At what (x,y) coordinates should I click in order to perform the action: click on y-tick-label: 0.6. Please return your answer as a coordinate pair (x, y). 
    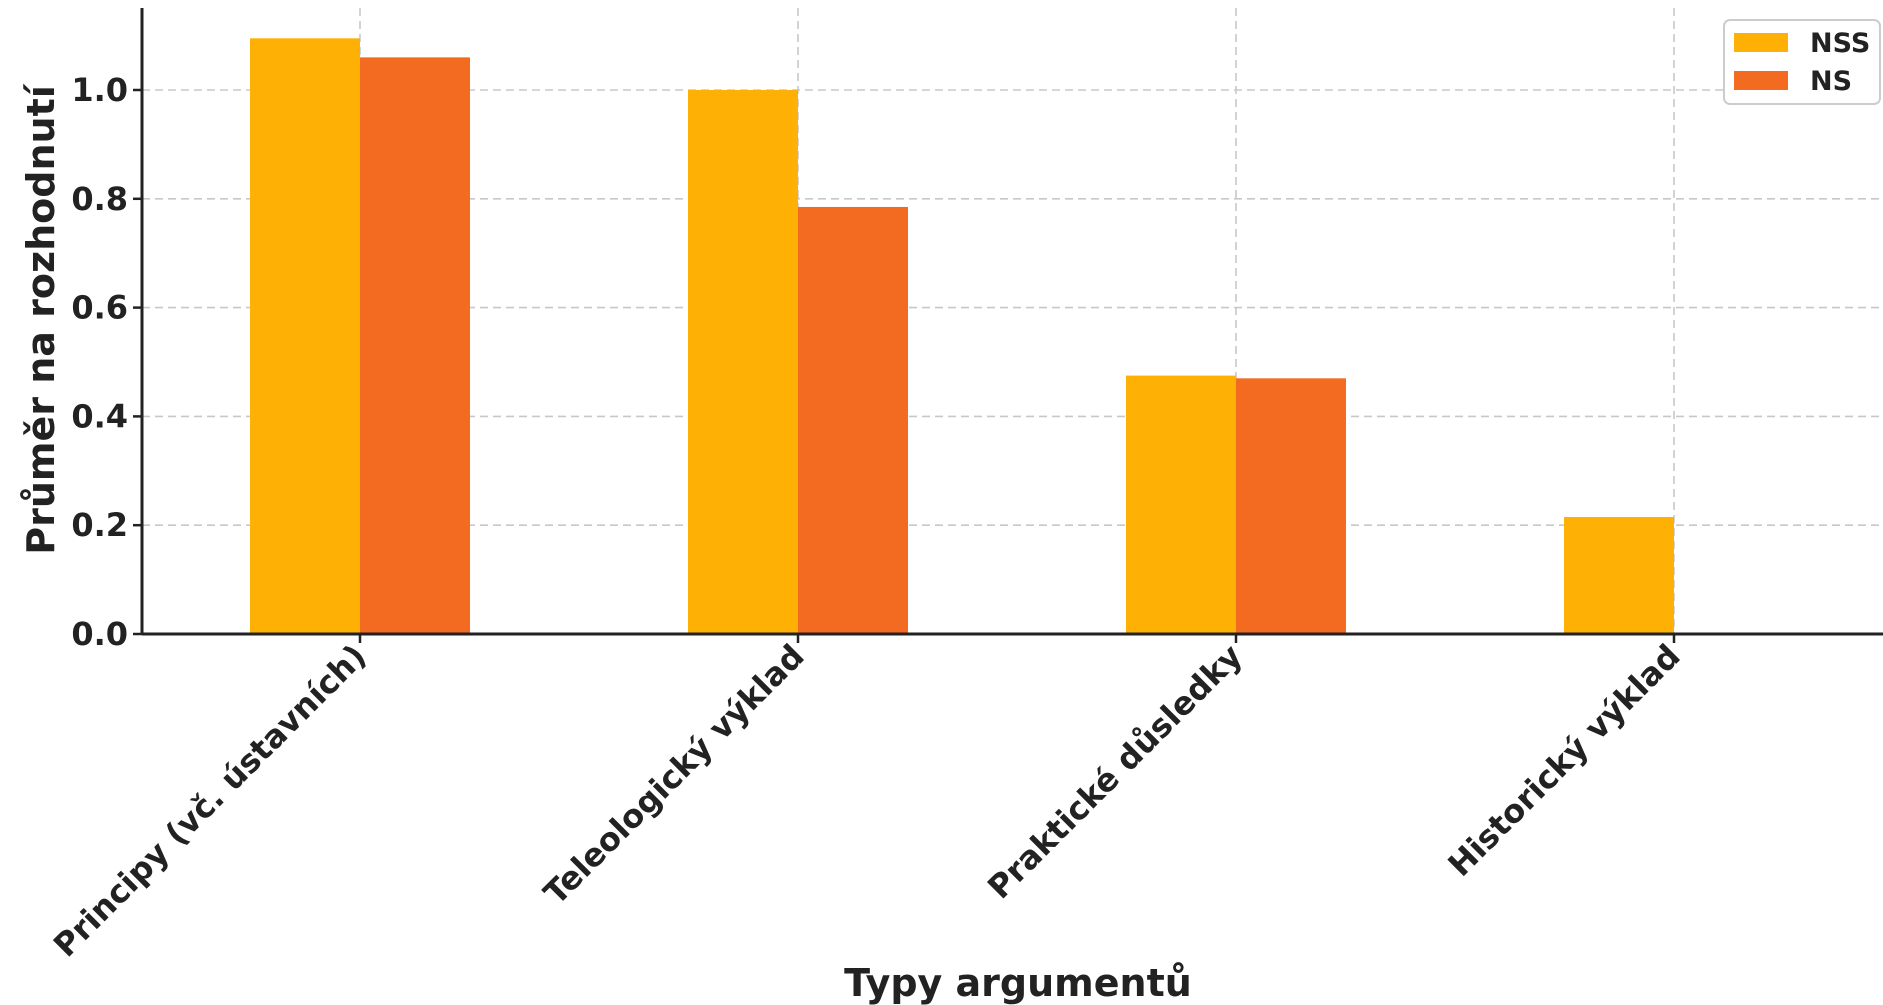
    Looking at the image, I should click on (99, 308).